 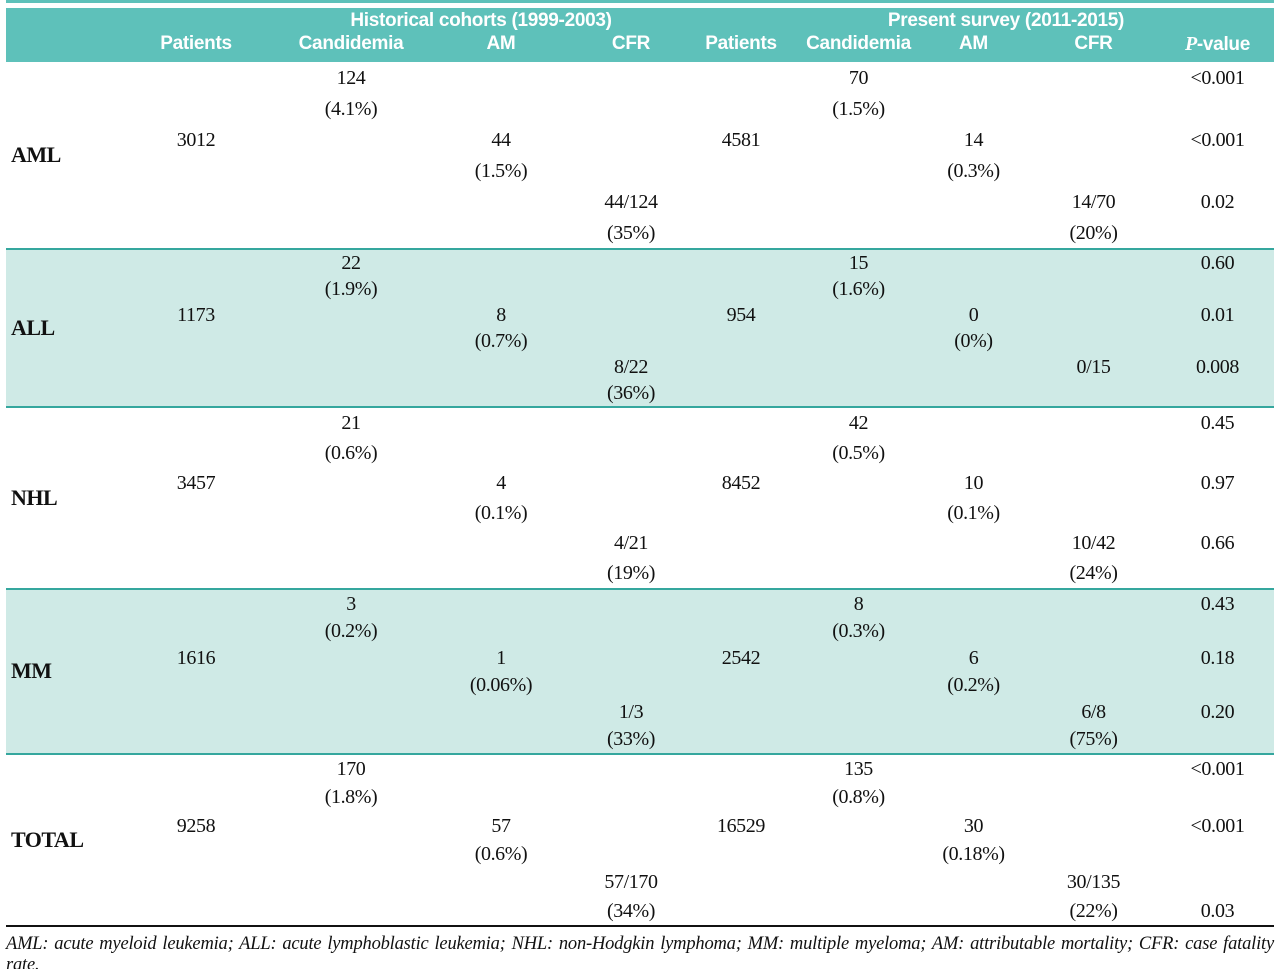 What do you see at coordinates (631, 712) in the screenshot?
I see `hist-cfr-ratio: 1/3` at bounding box center [631, 712].